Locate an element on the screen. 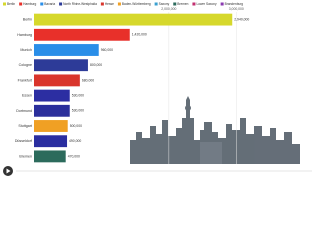 The width and height of the screenshot is (320, 240). value-label: 800,000 is located at coordinates (96, 65).